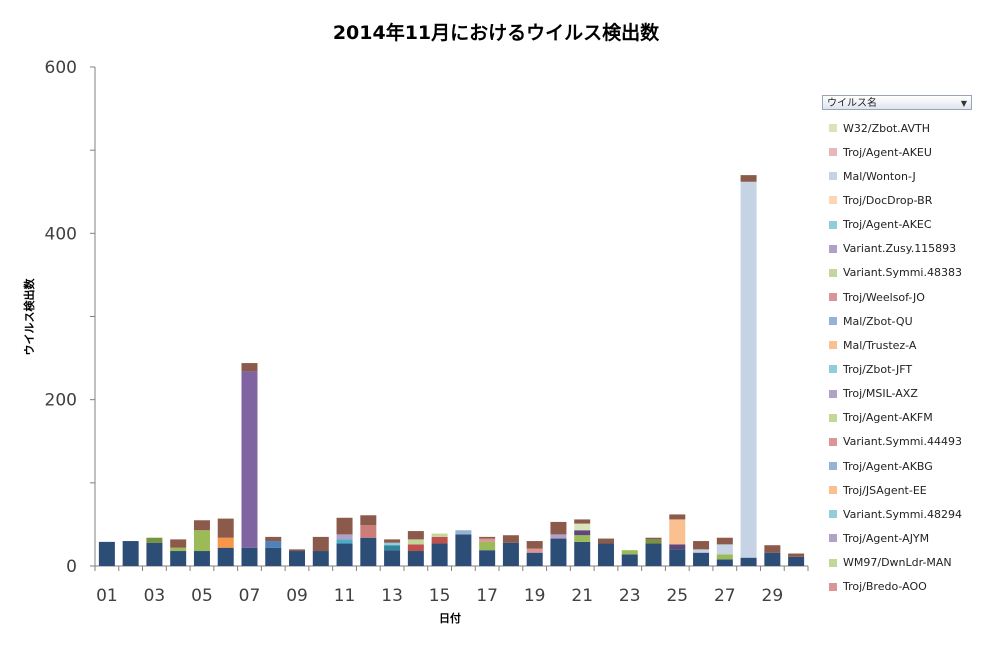  What do you see at coordinates (886, 128) in the screenshot?
I see `legend-label: W32/Zbot.AVTH` at bounding box center [886, 128].